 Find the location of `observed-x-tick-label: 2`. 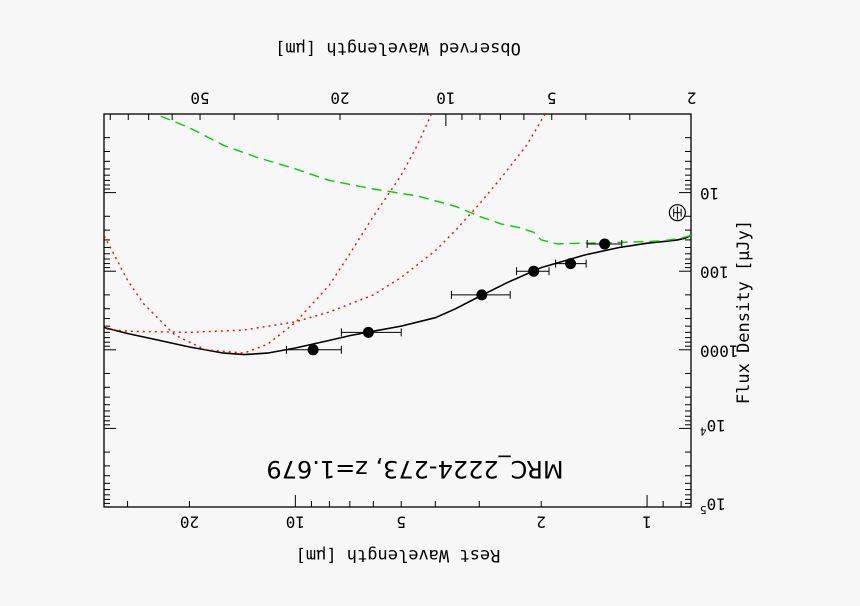

observed-x-tick-label: 2 is located at coordinates (692, 98).